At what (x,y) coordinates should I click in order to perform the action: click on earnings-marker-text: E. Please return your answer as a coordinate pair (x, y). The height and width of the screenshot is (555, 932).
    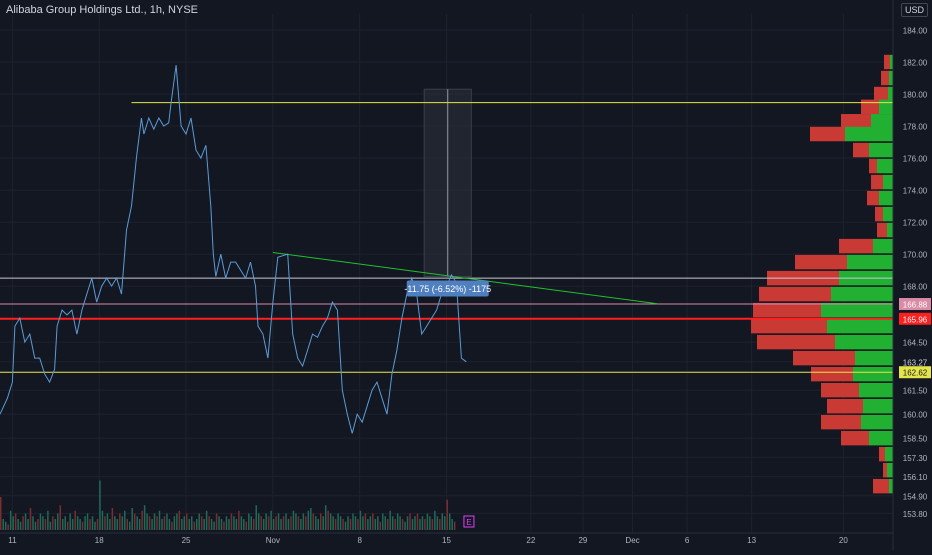
    Looking at the image, I should click on (468, 522).